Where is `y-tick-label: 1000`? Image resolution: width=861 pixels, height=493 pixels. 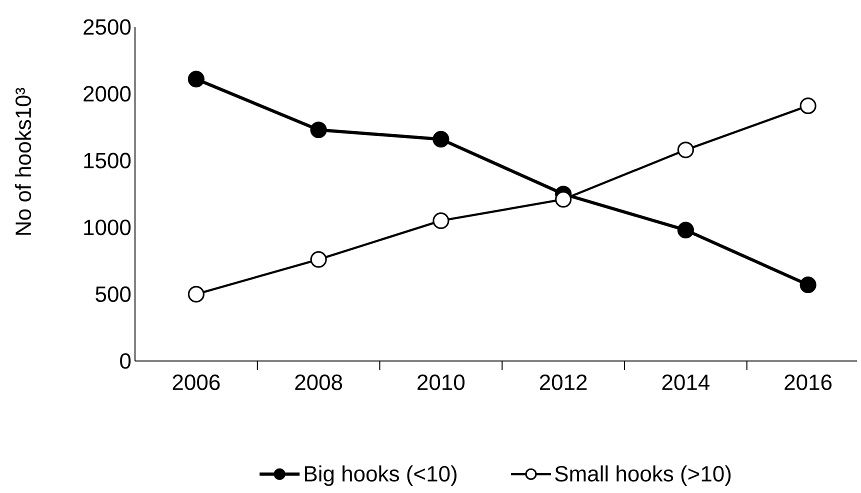 y-tick-label: 1000 is located at coordinates (107, 228).